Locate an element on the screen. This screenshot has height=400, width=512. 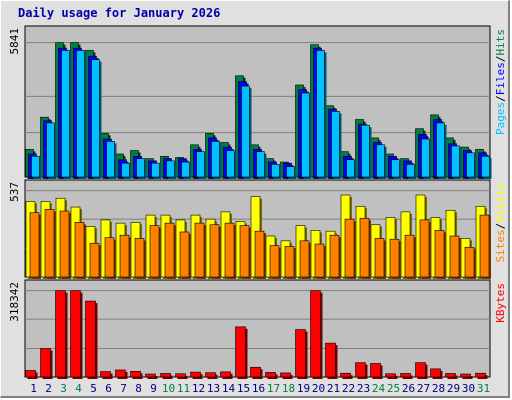
legend-hits-files-pages: Pages/Files/Hits is located at coordinates (500, 82).